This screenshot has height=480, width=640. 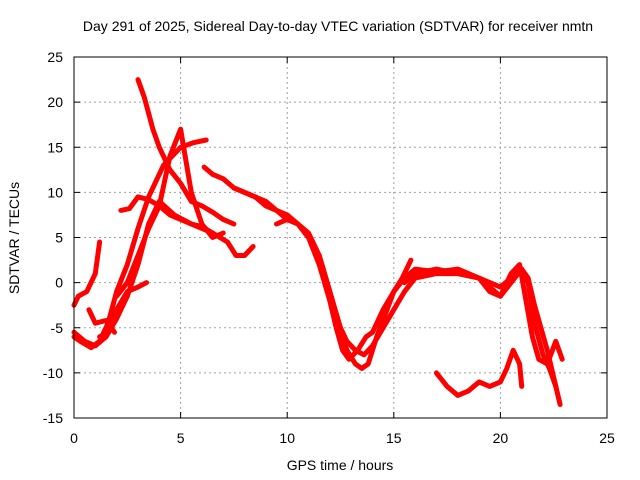 I want to click on y-axis-label: SDTVAR / TECUs, so click(x=14, y=238).